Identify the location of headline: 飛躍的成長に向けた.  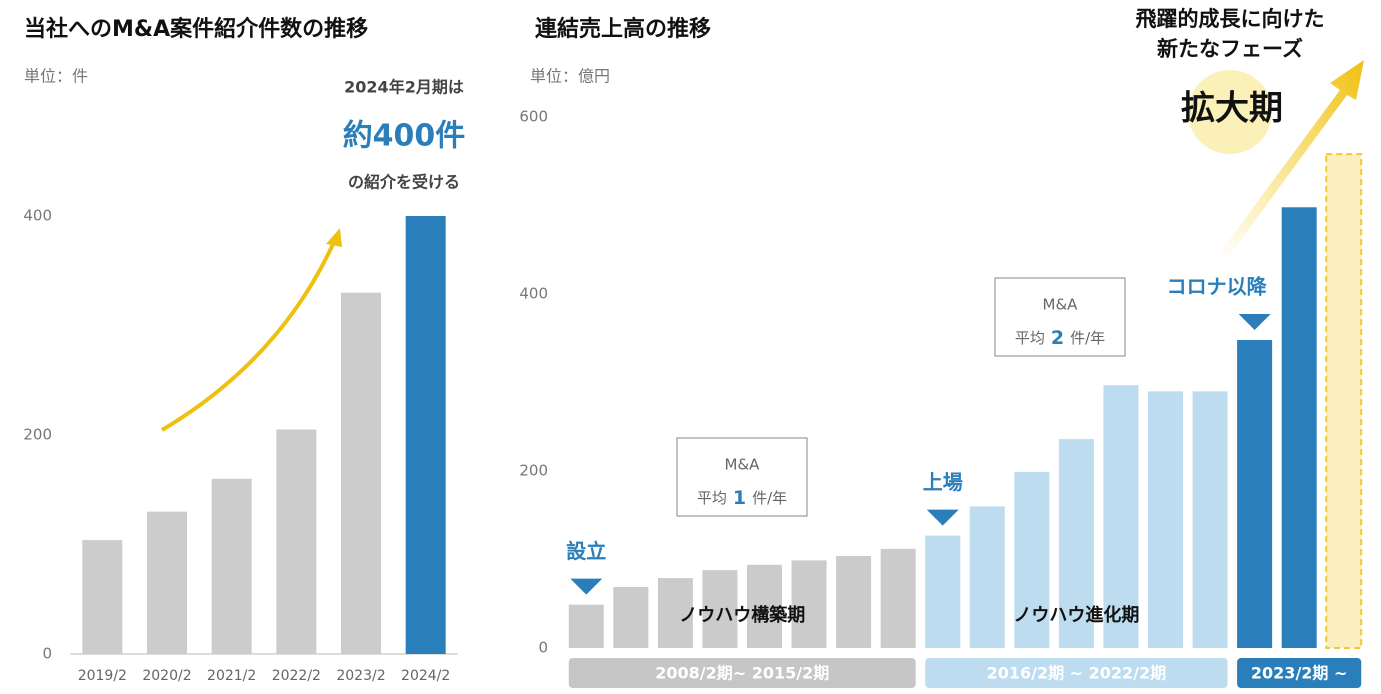
(1230, 19).